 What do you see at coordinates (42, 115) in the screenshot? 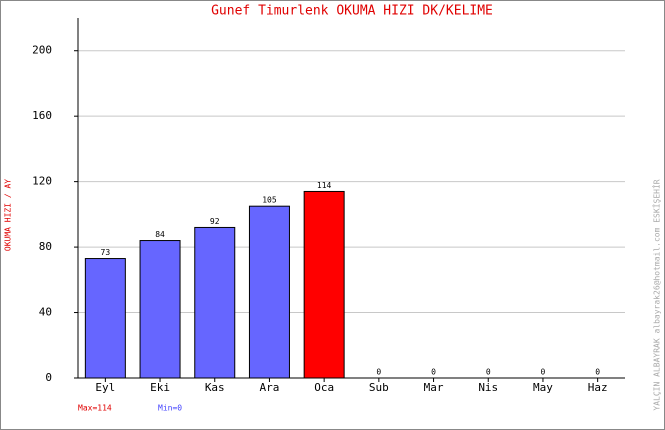
I see `y-tick-label: 160` at bounding box center [42, 115].